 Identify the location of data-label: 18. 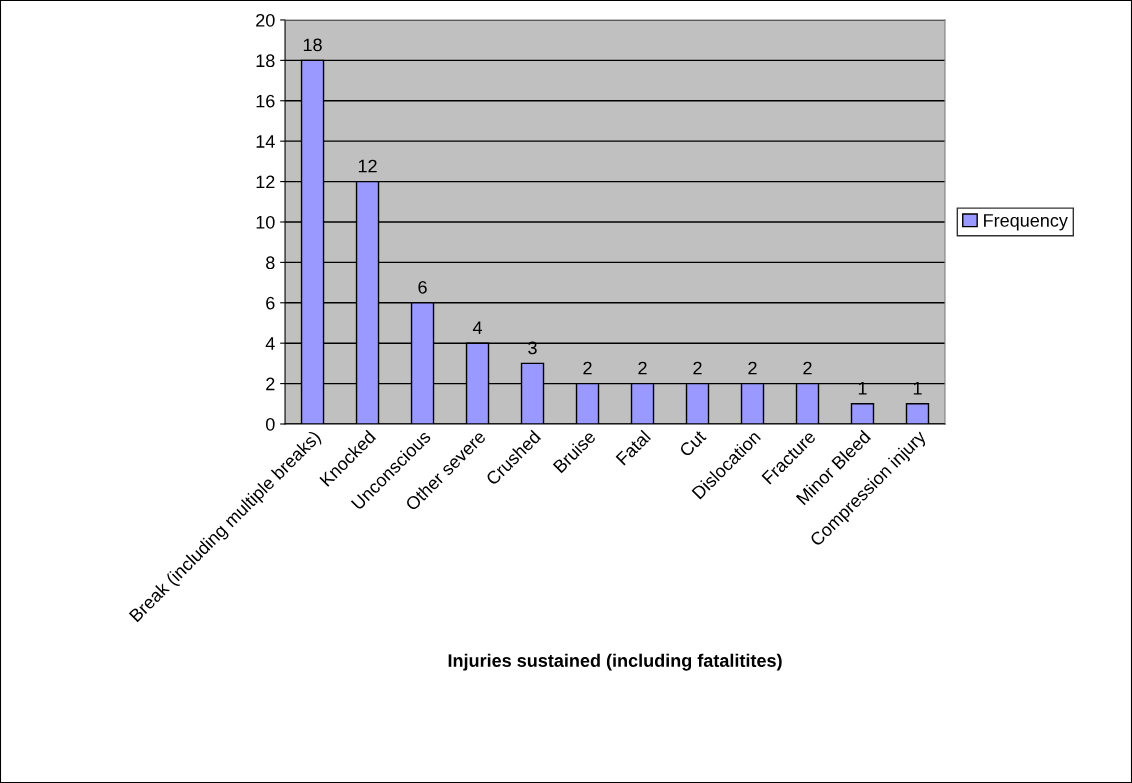
(312, 45).